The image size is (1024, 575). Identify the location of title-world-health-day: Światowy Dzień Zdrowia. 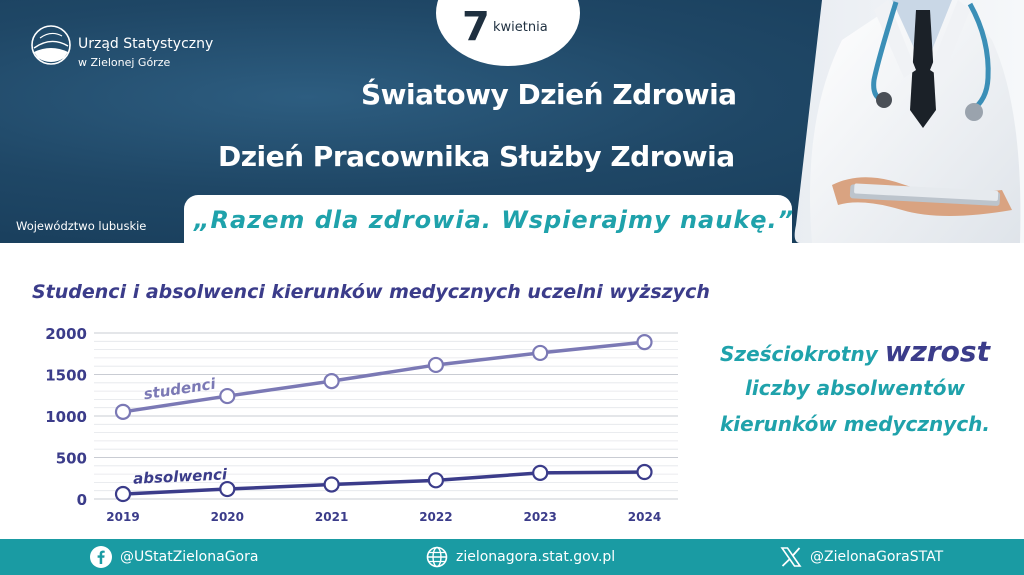
(549, 94).